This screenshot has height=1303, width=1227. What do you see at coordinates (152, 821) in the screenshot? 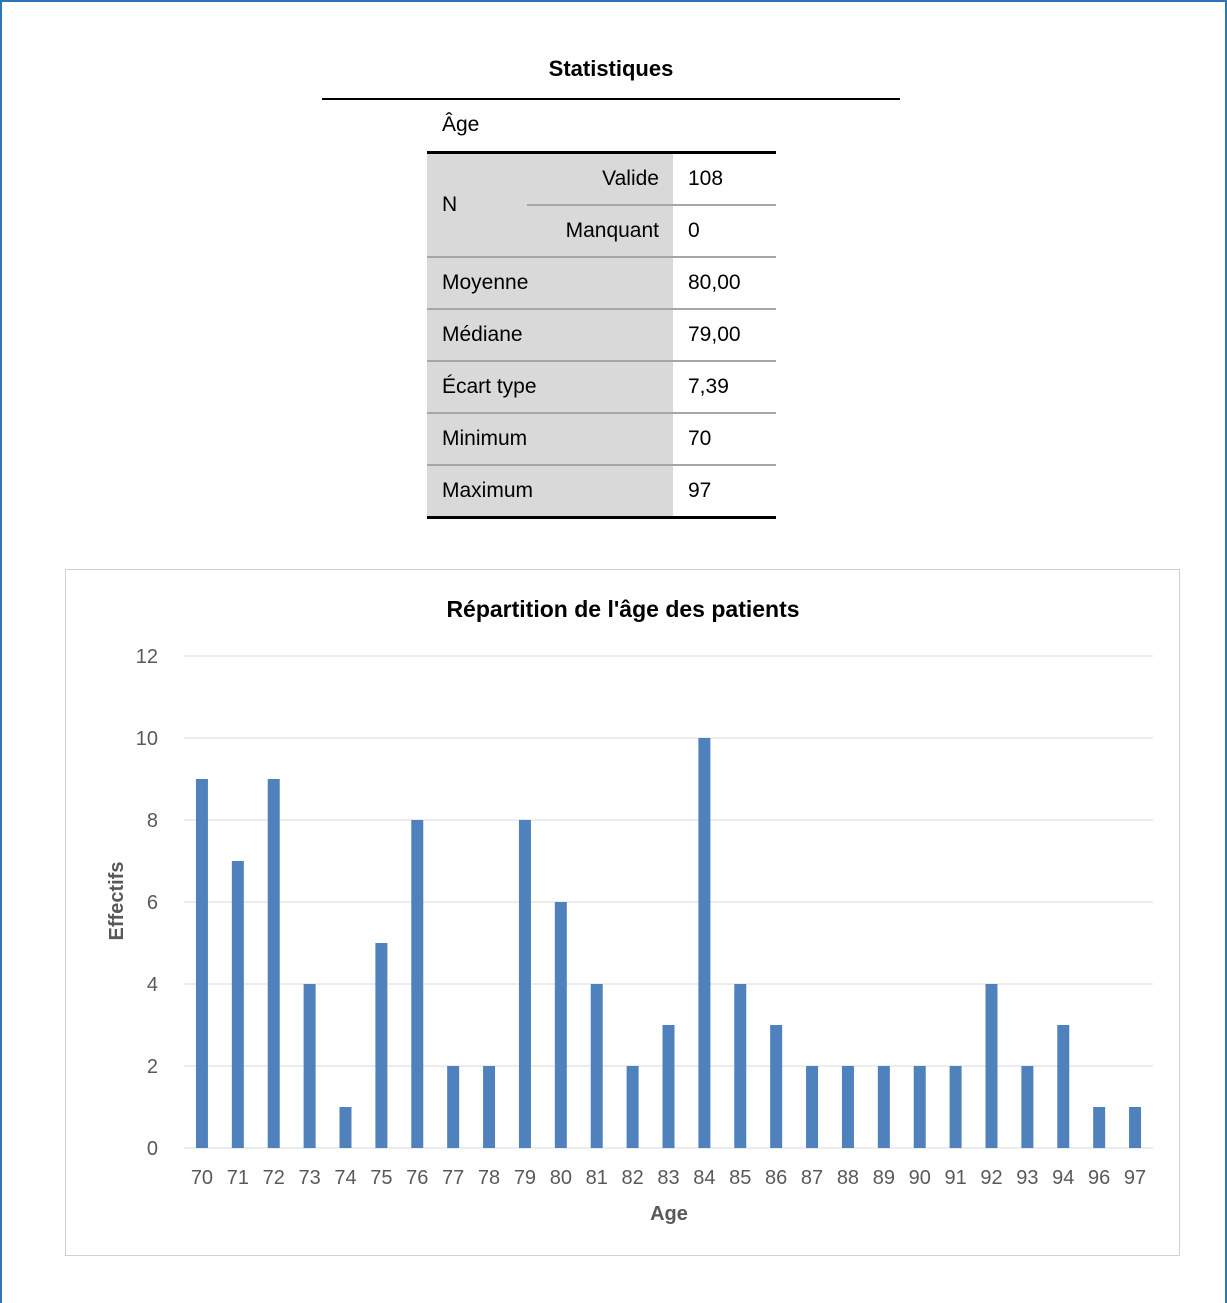
I see `y-tick-label: 8` at bounding box center [152, 821].